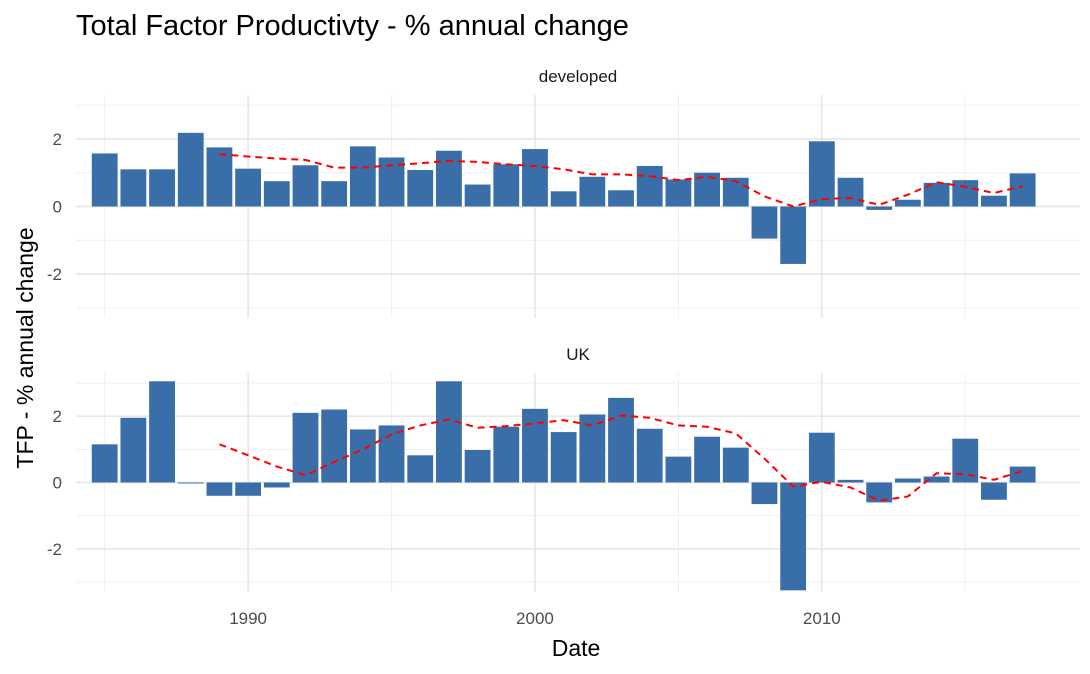  I want to click on y-axis-title: TFP - % annual change, so click(25, 347).